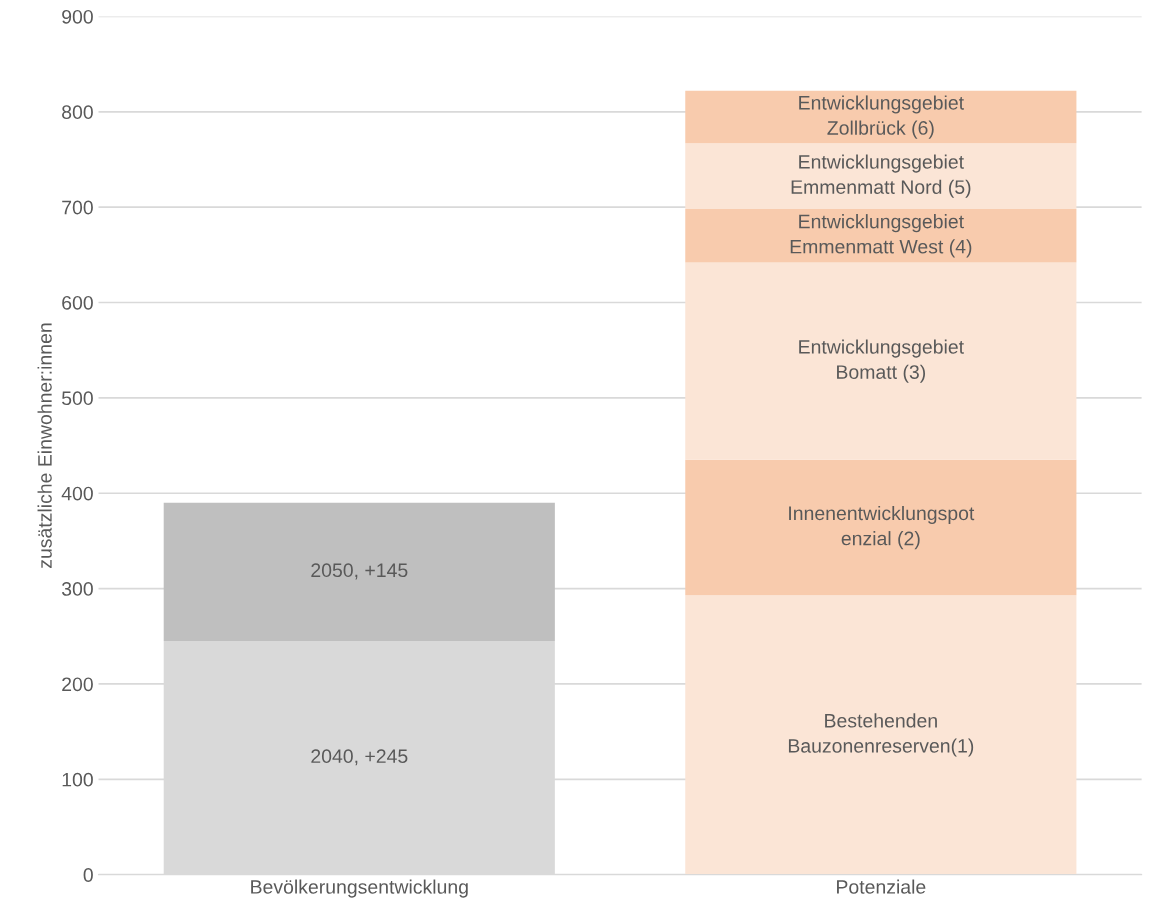 The height and width of the screenshot is (913, 1159). Describe the element at coordinates (77, 779) in the screenshot. I see `y-tick-label: 100` at that location.